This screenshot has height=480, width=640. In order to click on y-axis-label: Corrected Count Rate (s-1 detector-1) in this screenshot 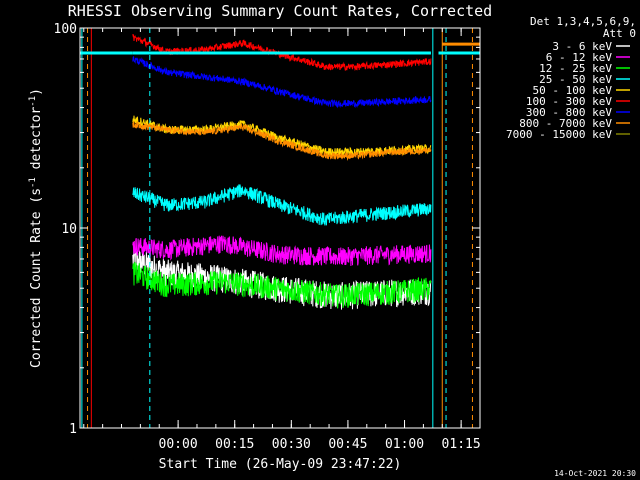, I will do `click(36, 228)`.